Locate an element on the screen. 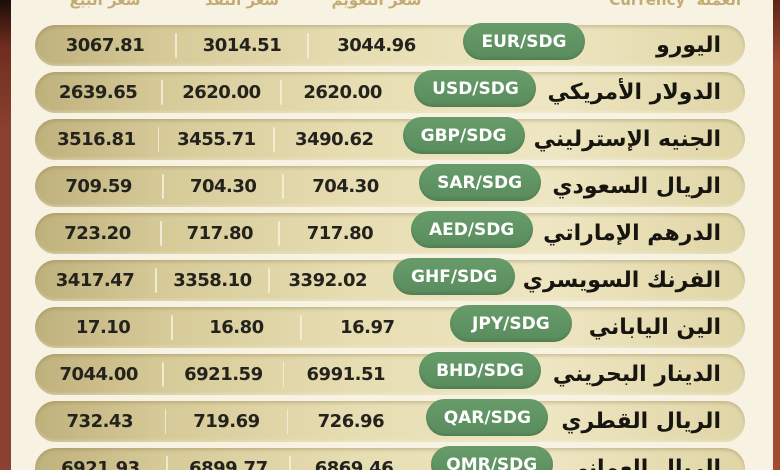 The image size is (780, 470). header-cash-price: سعر النقد is located at coordinates (242, 4).